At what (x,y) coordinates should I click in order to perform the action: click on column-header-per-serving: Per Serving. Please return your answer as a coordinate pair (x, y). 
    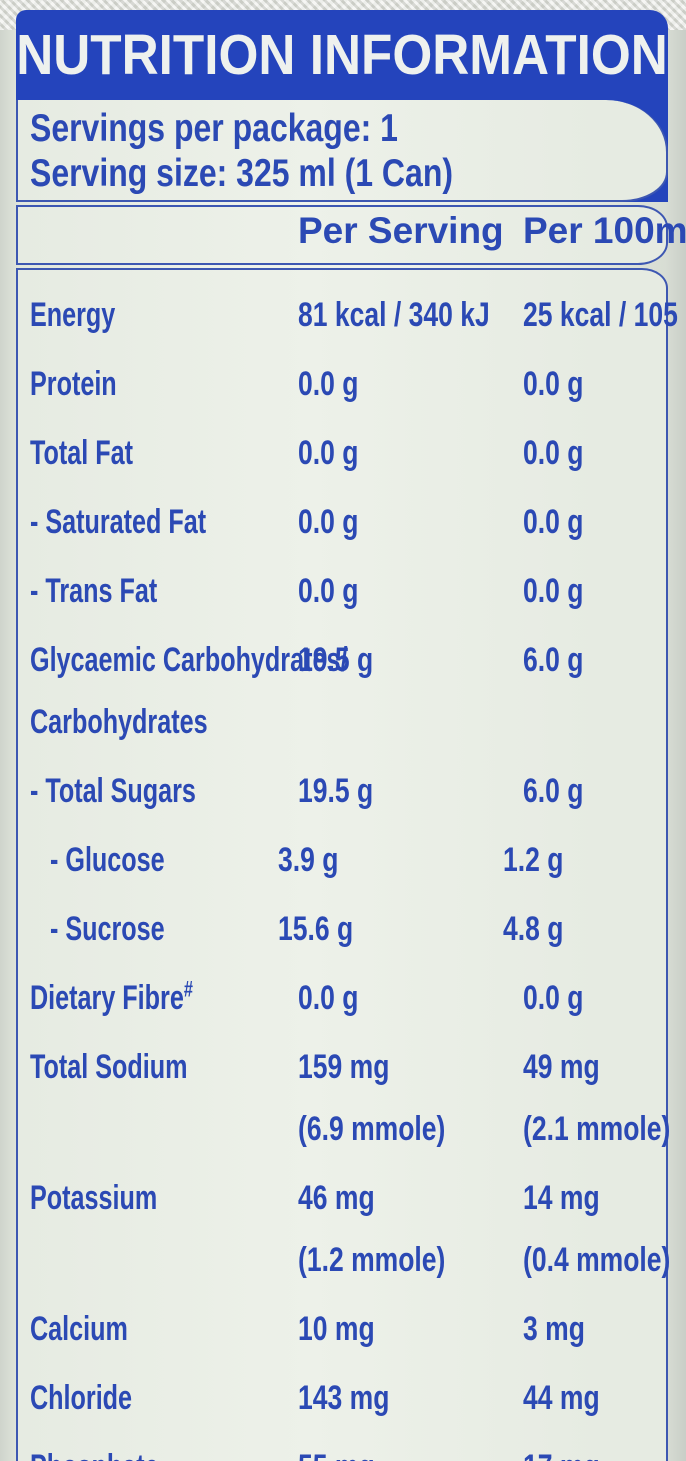
    Looking at the image, I should click on (401, 230).